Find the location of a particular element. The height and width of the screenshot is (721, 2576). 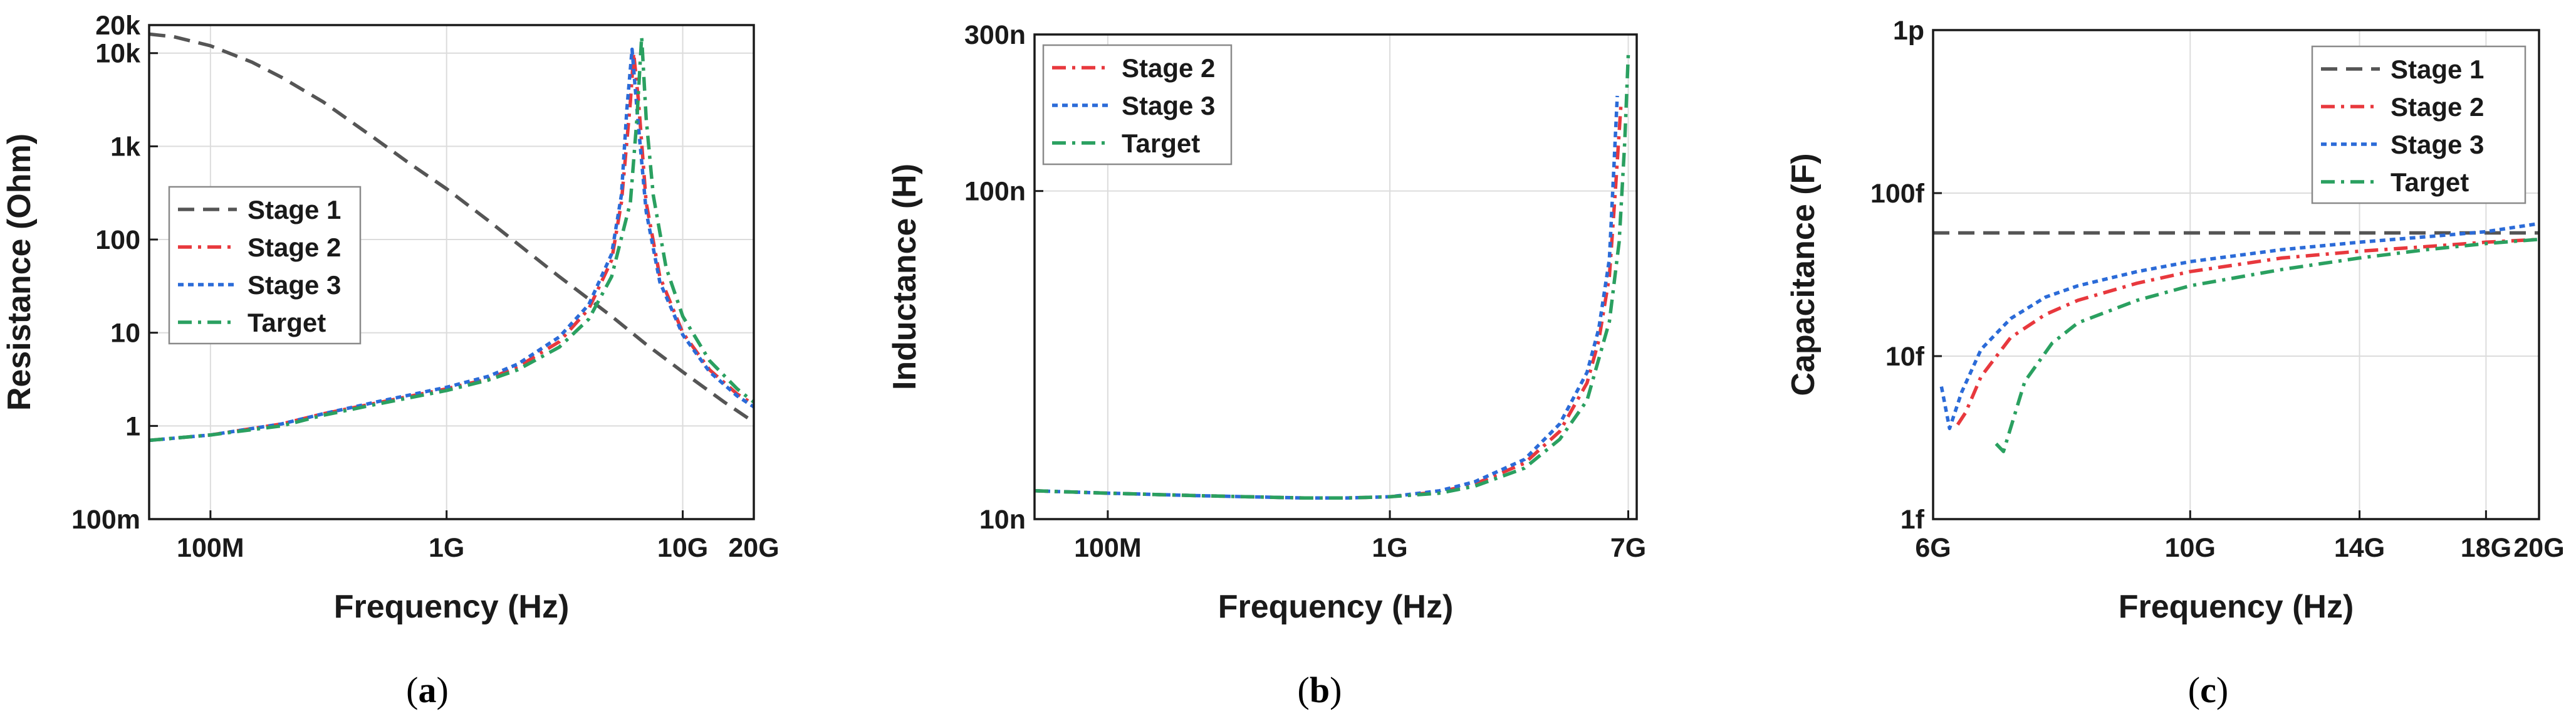

legend: Stage 2 Stage 3 Target is located at coordinates (1137, 105).